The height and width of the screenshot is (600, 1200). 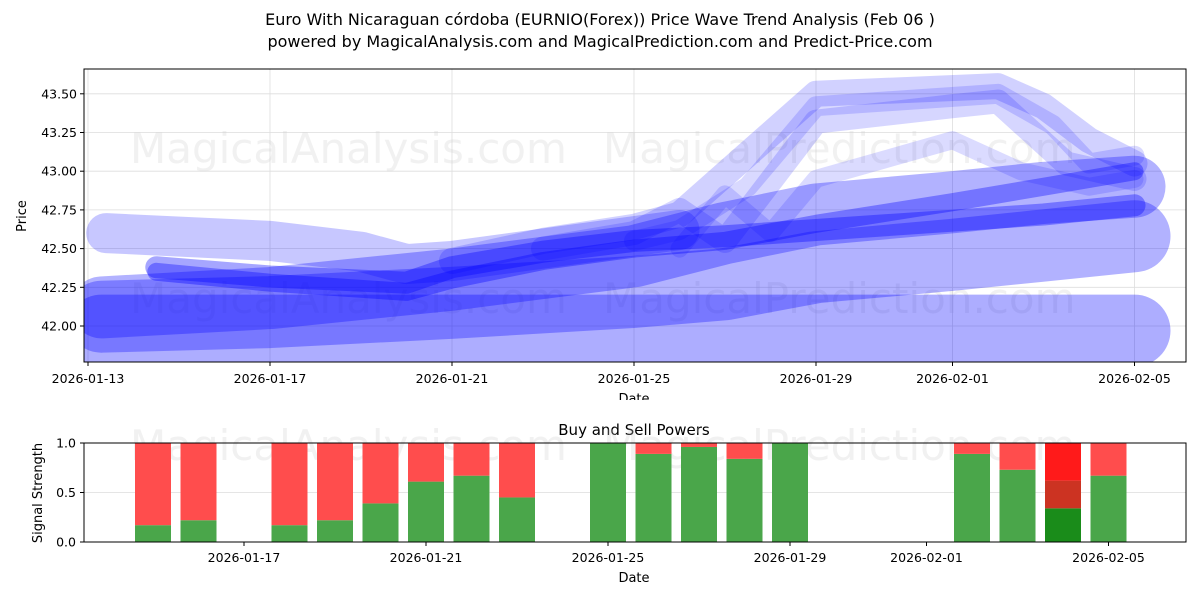 I want to click on y-tick-label: 43.50, so click(x=59, y=93).